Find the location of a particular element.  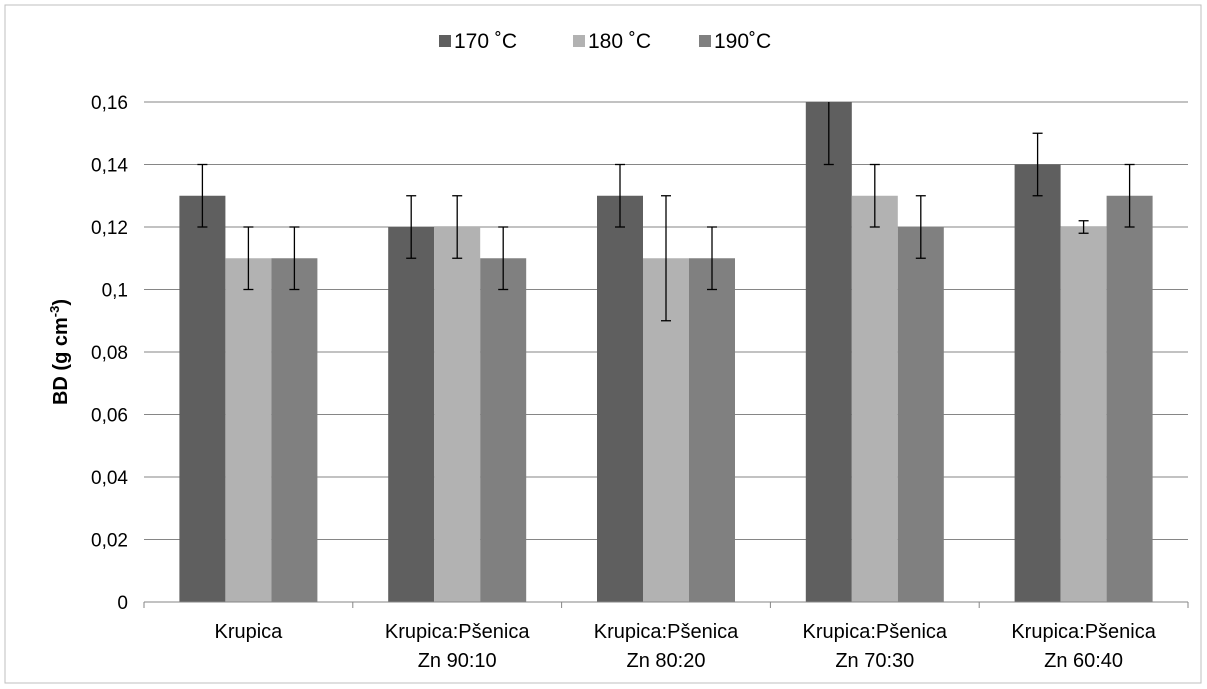

y-tick-label: 0,08 is located at coordinates (109, 353).